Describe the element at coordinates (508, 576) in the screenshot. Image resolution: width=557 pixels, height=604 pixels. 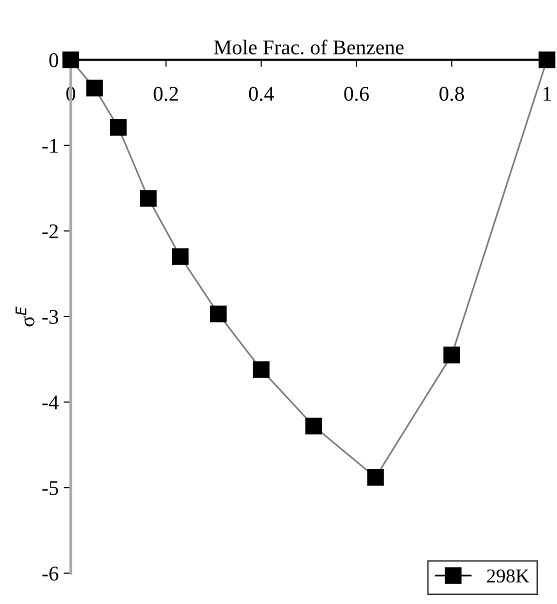
I see `legend-label: 298K` at that location.